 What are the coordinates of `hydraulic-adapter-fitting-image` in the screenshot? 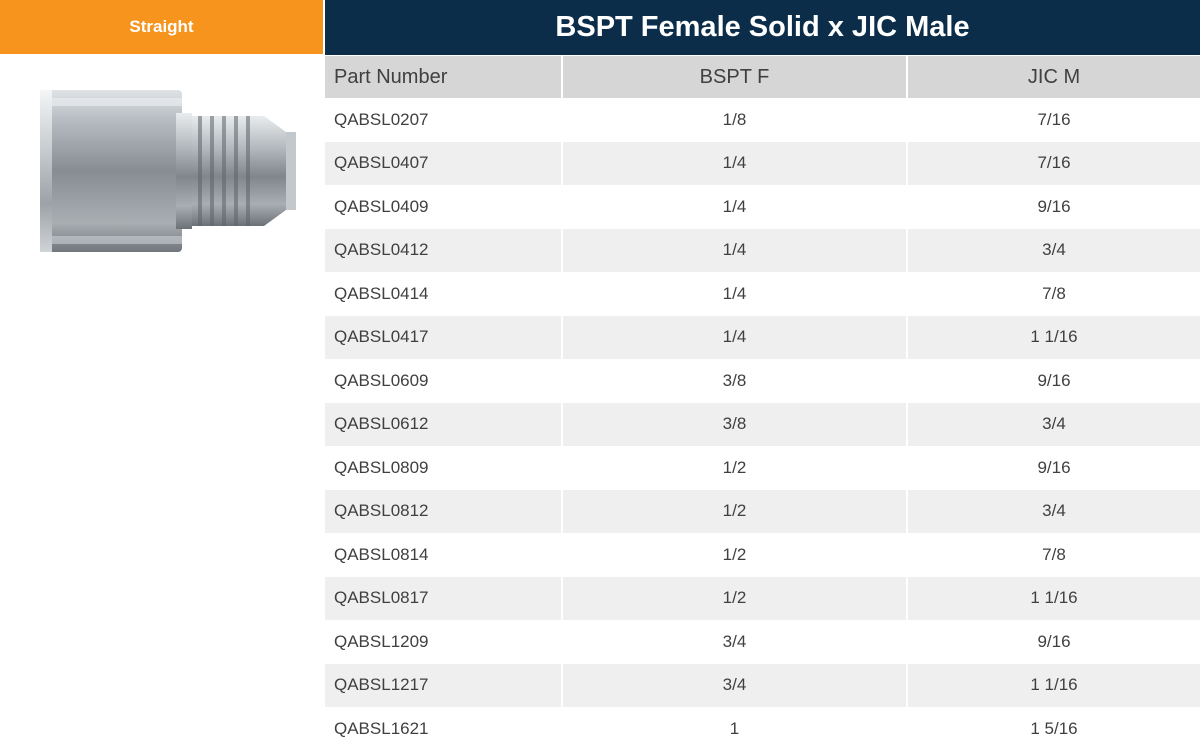 It's located at (169, 171).